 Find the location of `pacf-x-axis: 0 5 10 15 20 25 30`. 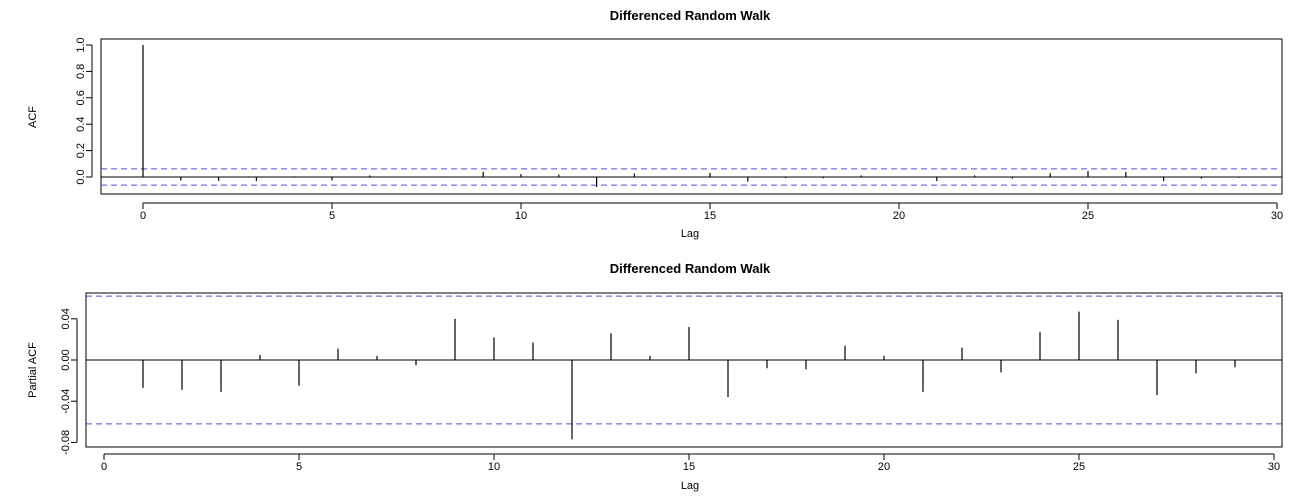

pacf-x-axis: 0 5 10 15 20 25 30 is located at coordinates (690, 463).